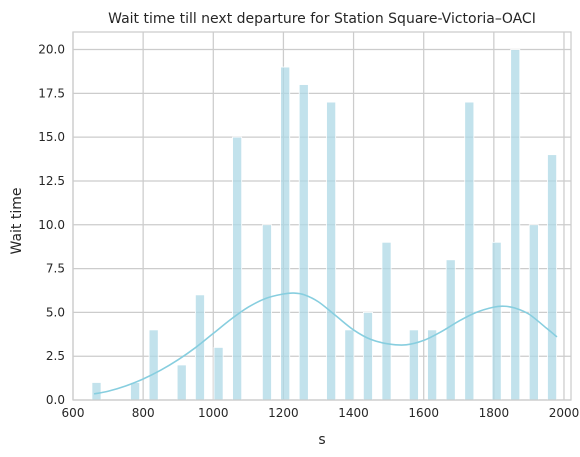  I want to click on y-tick-label: 12.5, so click(51, 181).